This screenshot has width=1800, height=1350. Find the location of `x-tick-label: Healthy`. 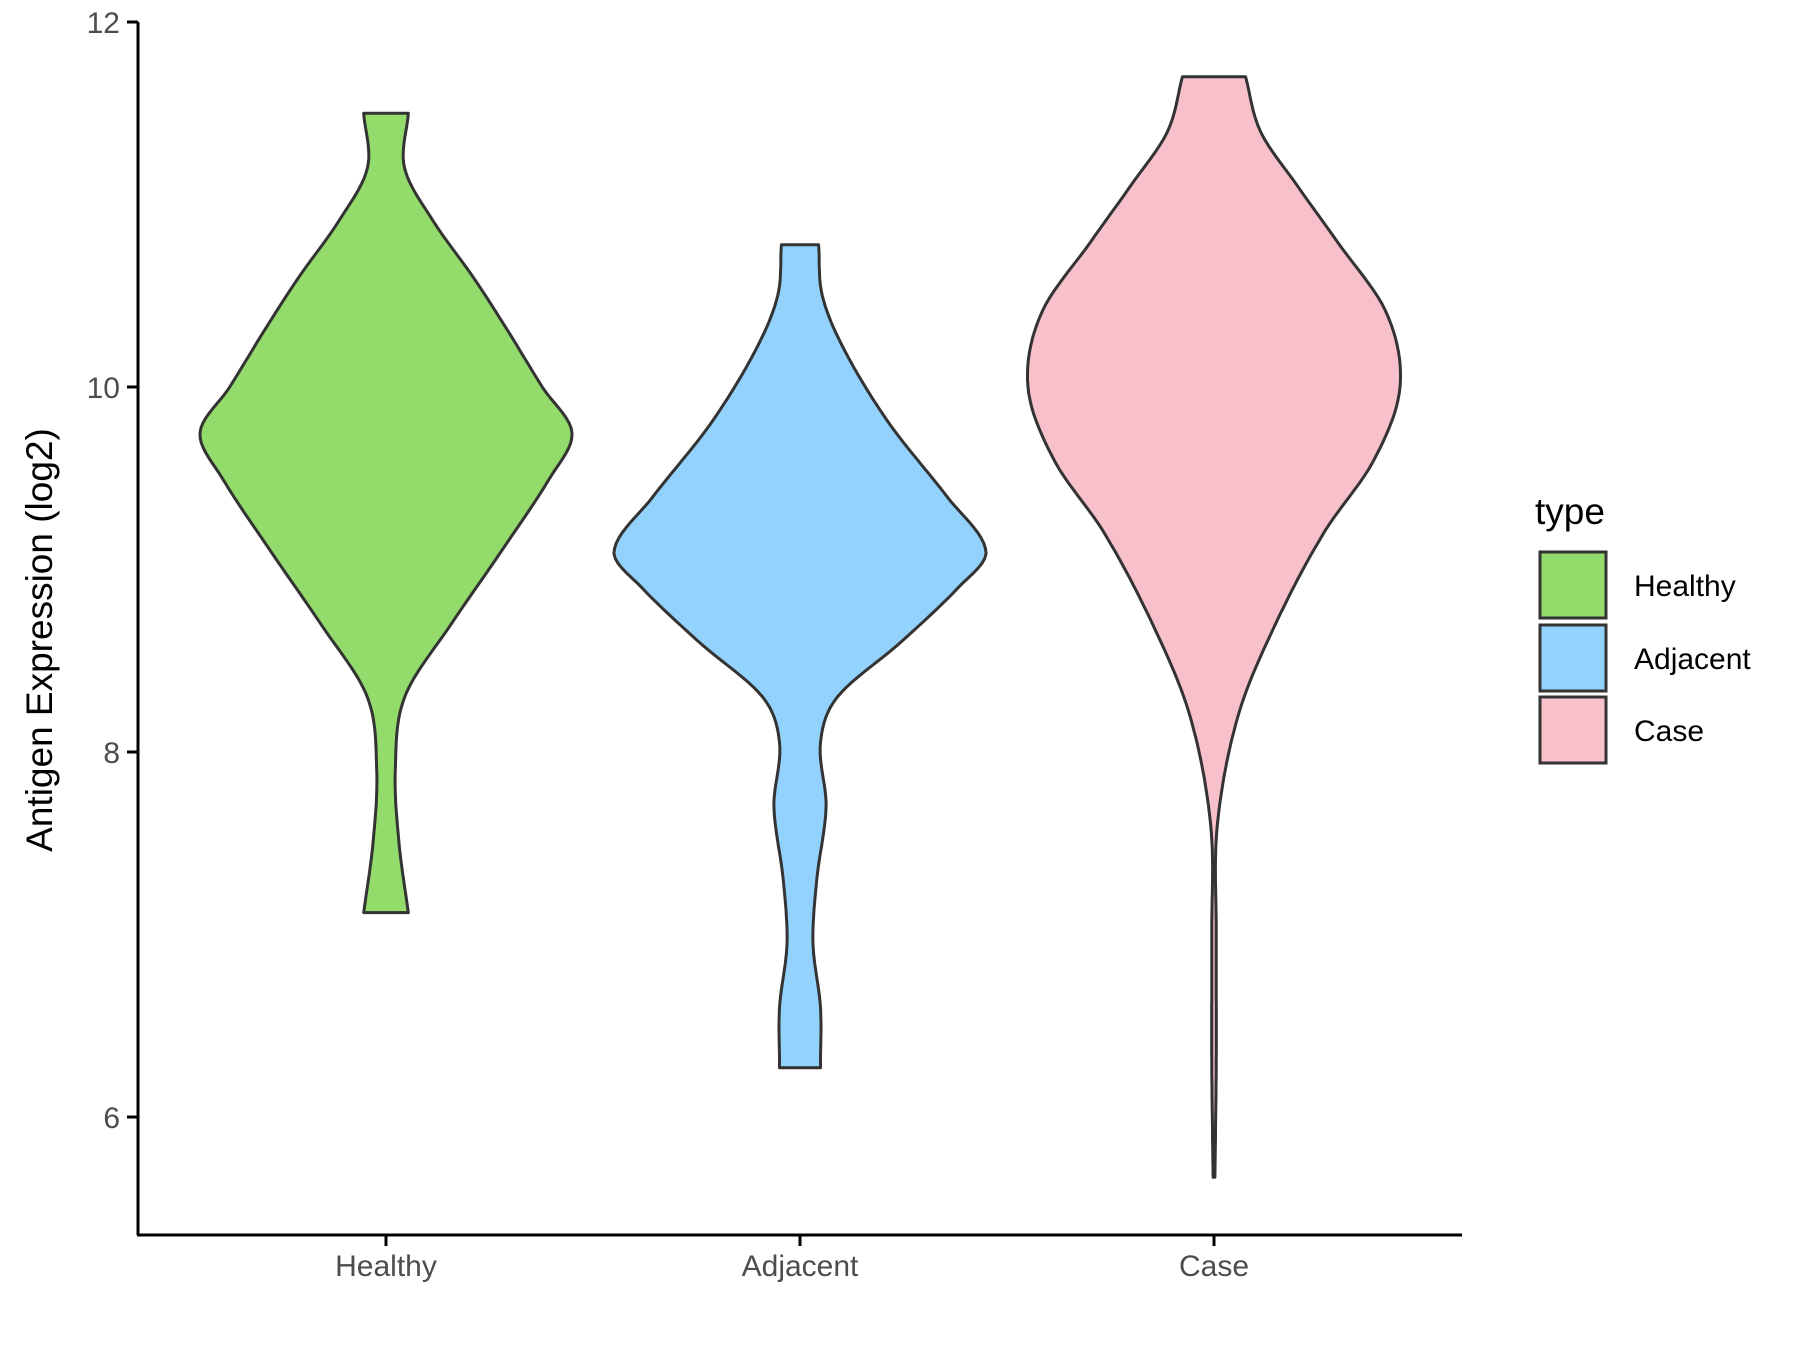

x-tick-label: Healthy is located at coordinates (386, 1266).